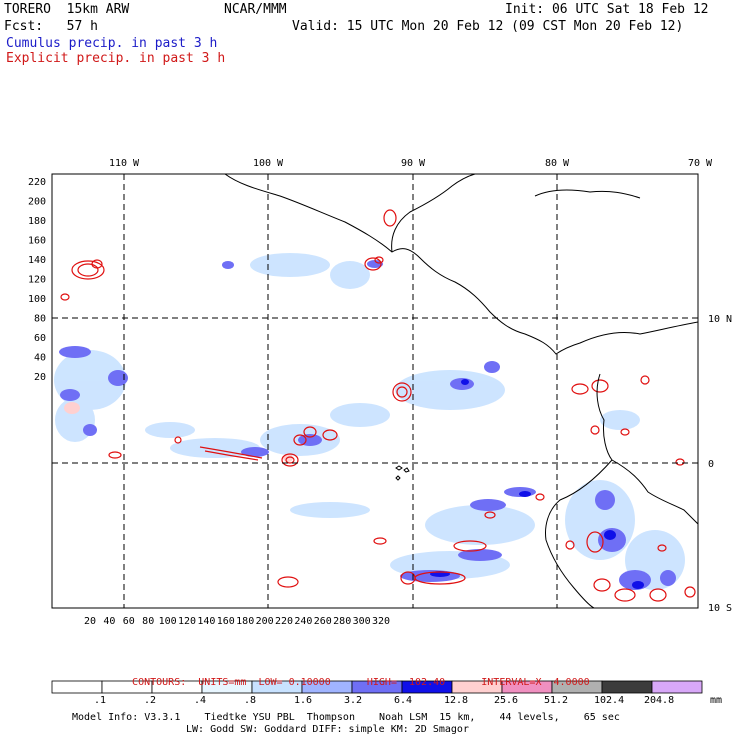 The image size is (740, 740). I want to click on contours-units: CONTOURS: UNITS=mm LOW= 0.10000, so click(231, 682).